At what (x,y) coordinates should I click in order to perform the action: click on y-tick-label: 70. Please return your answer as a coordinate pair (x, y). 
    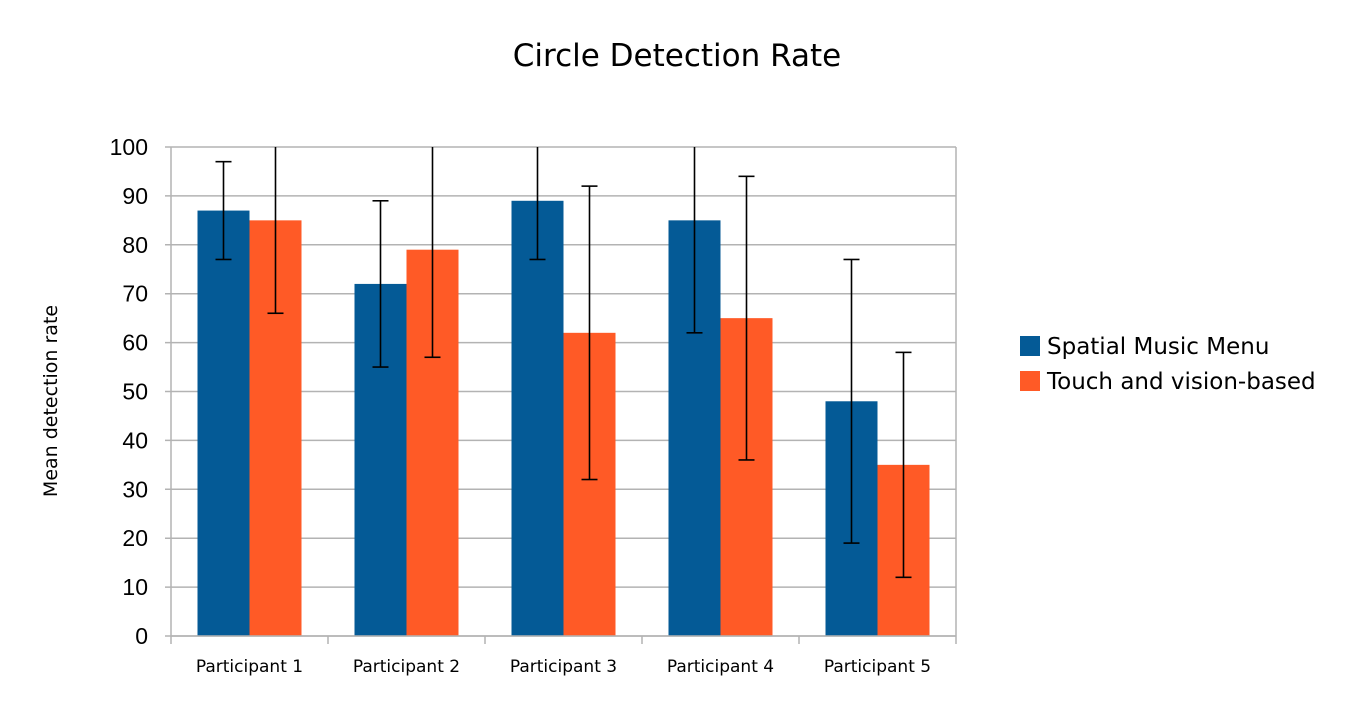
    Looking at the image, I should click on (135, 294).